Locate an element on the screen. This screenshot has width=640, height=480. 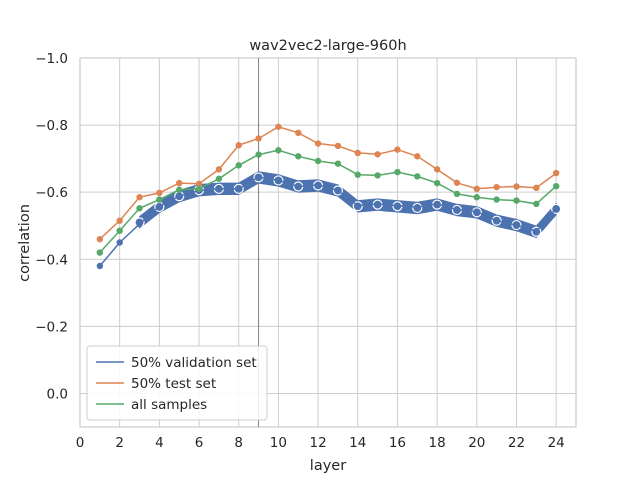
x-tick-label: 24 is located at coordinates (556, 443).